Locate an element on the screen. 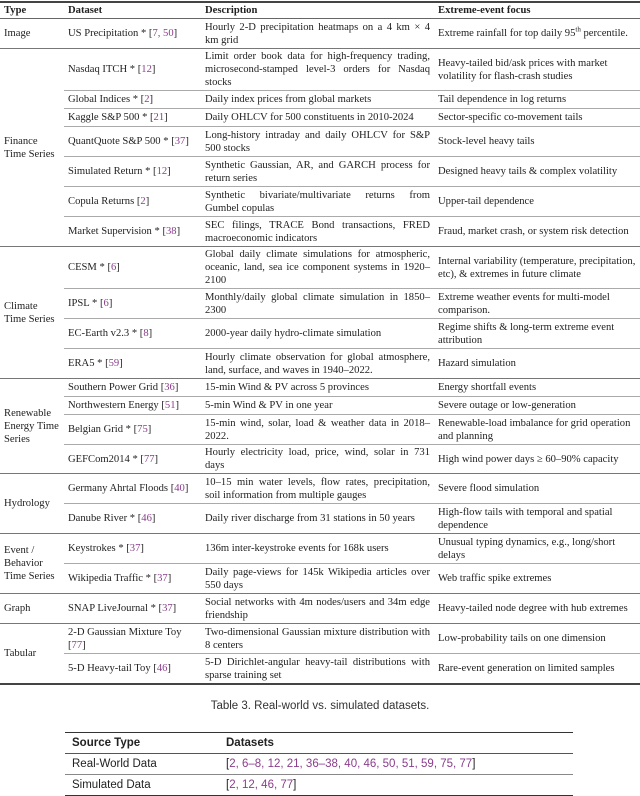 The height and width of the screenshot is (796, 640). focus-text: Web traffic spike extremes is located at coordinates (495, 578).